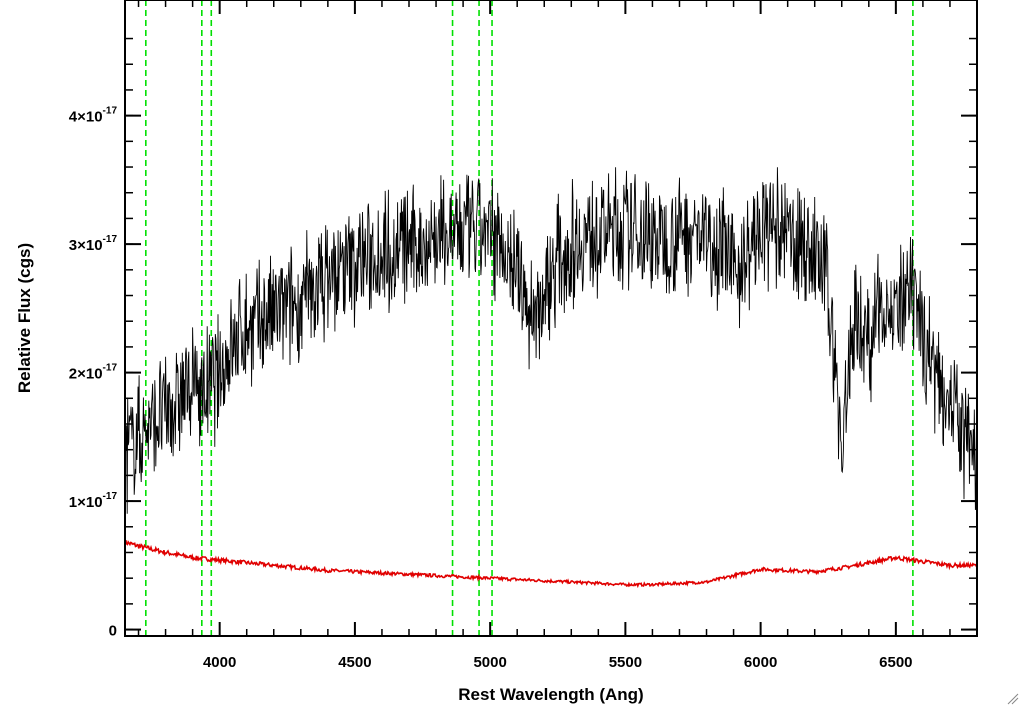 The height and width of the screenshot is (706, 1020). I want to click on series-line-error, so click(551, 564).